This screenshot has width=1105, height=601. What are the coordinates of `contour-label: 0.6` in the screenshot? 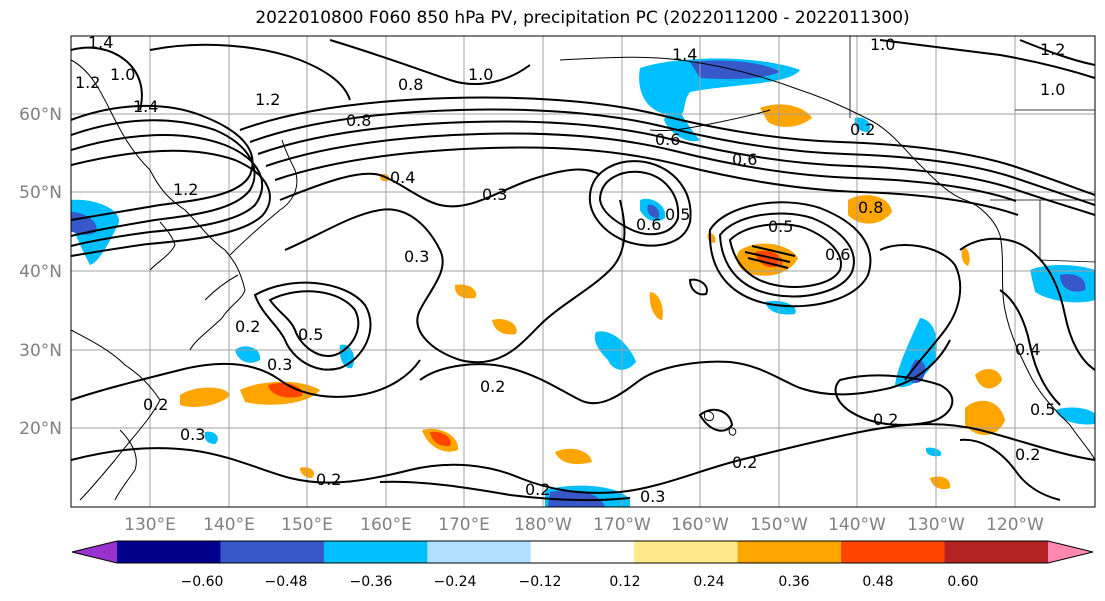 It's located at (837, 254).